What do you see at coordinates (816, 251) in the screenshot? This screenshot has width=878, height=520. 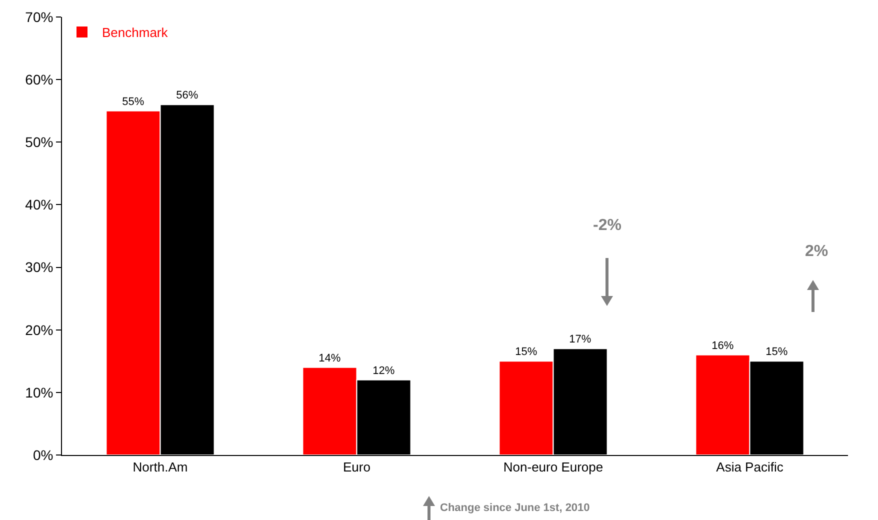 I see `annotation: 2%` at bounding box center [816, 251].